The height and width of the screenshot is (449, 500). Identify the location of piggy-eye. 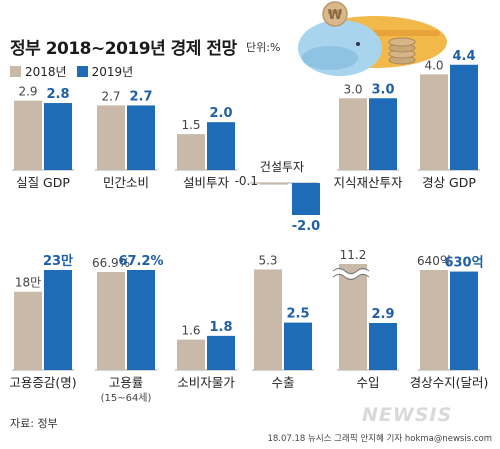
(358, 44).